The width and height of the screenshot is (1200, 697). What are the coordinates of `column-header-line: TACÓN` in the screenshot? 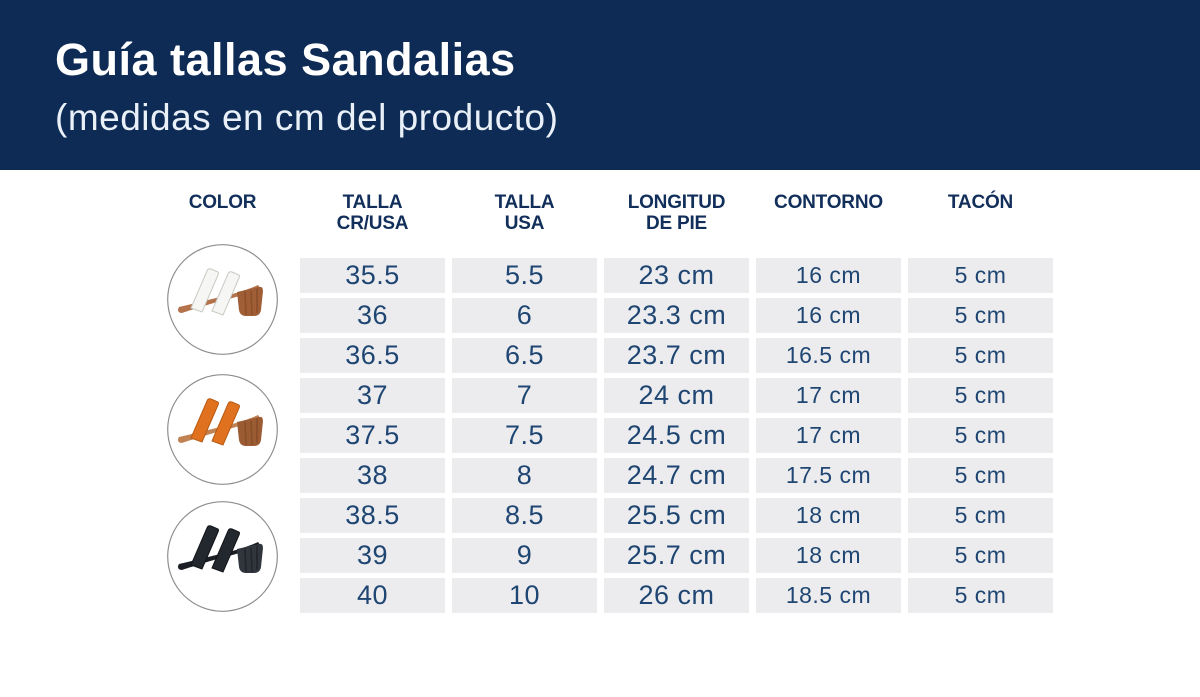 It's located at (980, 202).